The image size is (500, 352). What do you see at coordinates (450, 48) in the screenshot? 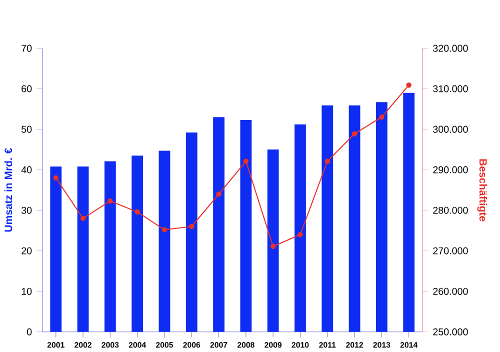
I see `y2-tick-label: 320.000` at bounding box center [450, 48].